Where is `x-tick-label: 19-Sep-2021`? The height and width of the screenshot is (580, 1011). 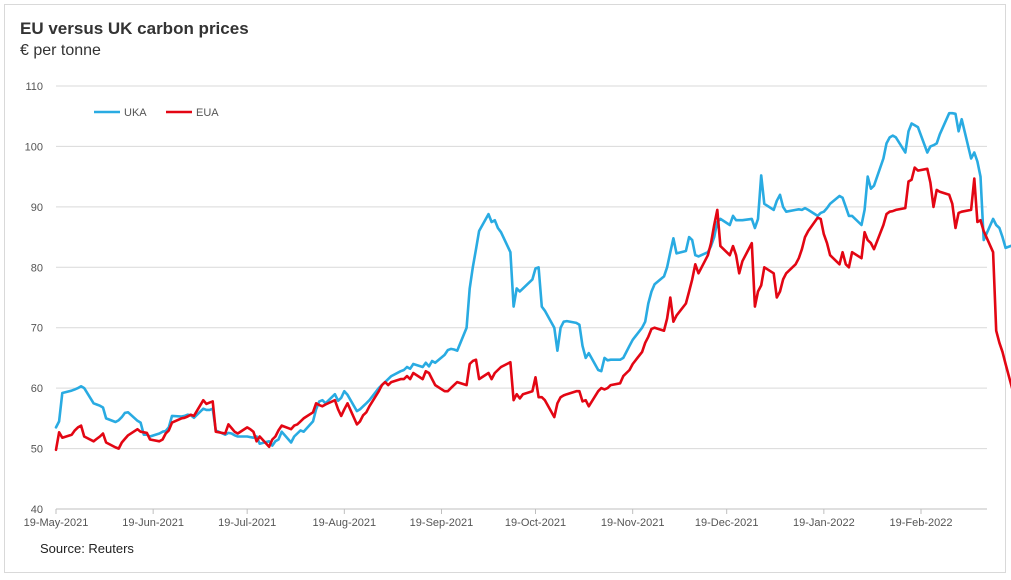 x-tick-label: 19-Sep-2021 is located at coordinates (442, 523).